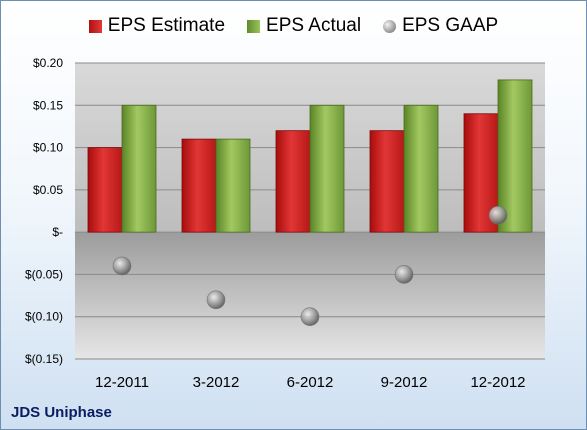  Describe the element at coordinates (314, 25) in the screenshot. I see `legend-label-actual: EPS Actual` at that location.